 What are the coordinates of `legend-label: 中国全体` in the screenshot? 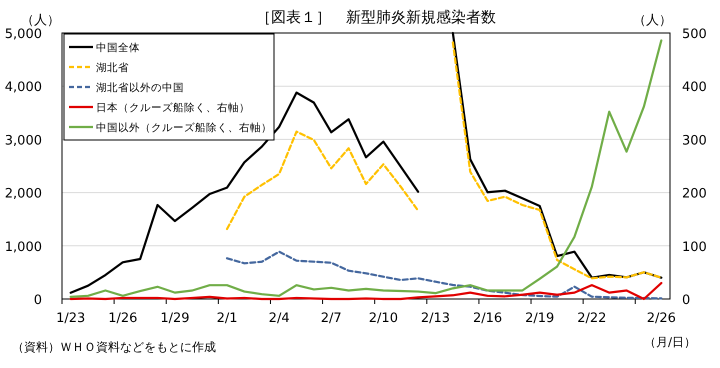 It's located at (118, 47).